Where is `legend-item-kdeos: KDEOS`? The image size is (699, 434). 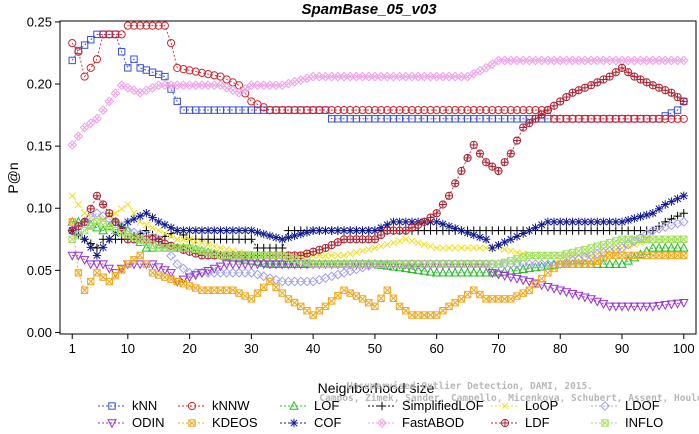
legend-item-kdeos: KDEOS is located at coordinates (218, 422).